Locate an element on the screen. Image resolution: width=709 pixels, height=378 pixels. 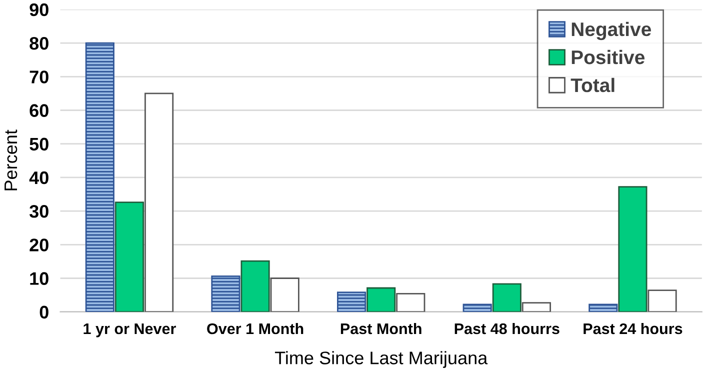
x-tick-label: Past 24 hours is located at coordinates (633, 328).